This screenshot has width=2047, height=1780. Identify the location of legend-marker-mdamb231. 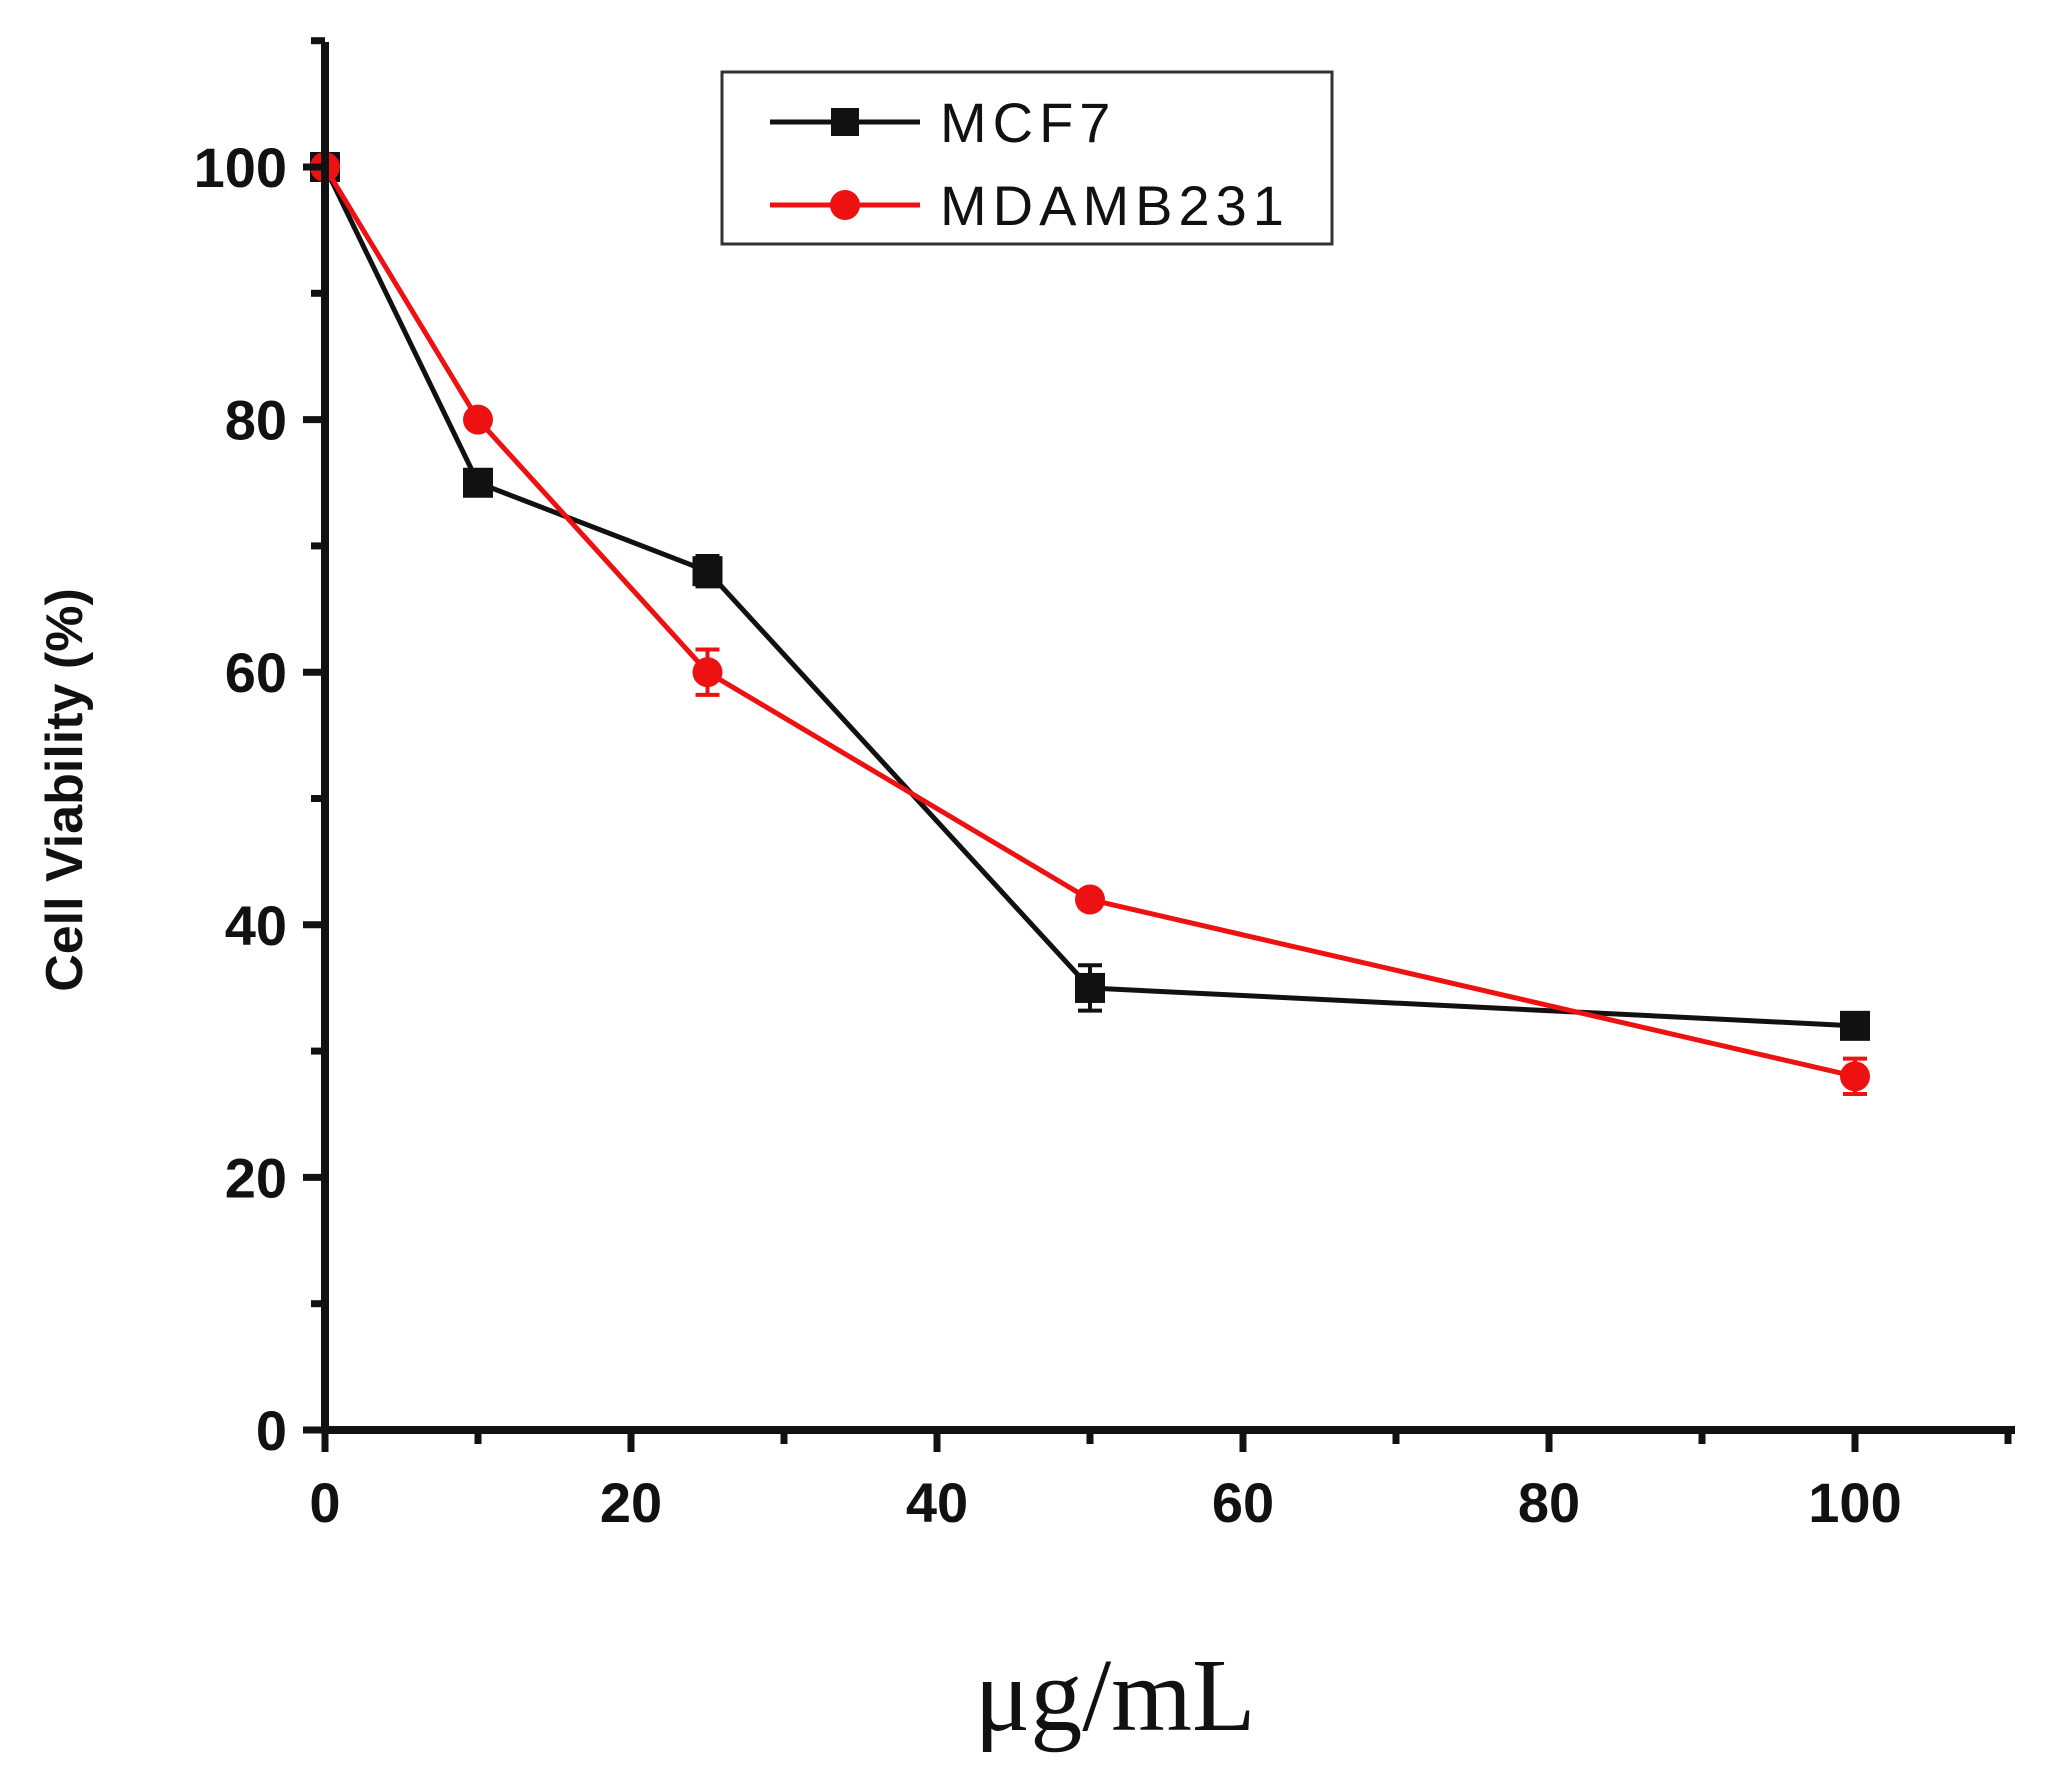
(845, 205).